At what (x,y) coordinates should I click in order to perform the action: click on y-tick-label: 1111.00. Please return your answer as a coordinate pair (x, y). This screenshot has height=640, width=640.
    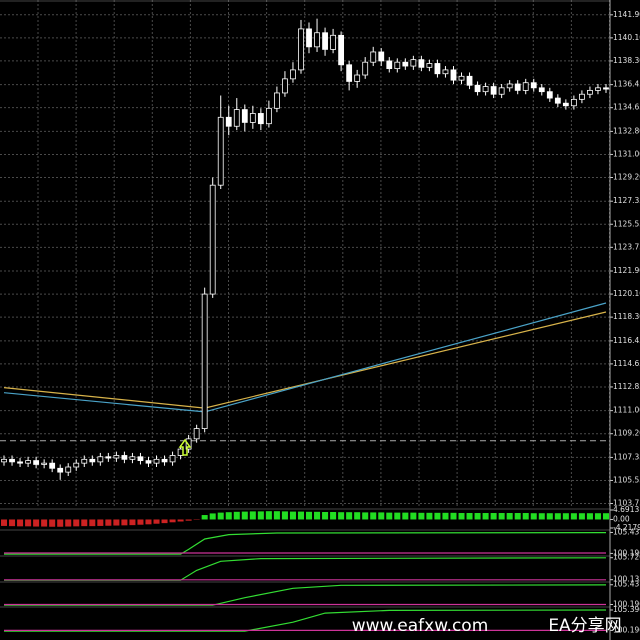
    Looking at the image, I should click on (626, 410).